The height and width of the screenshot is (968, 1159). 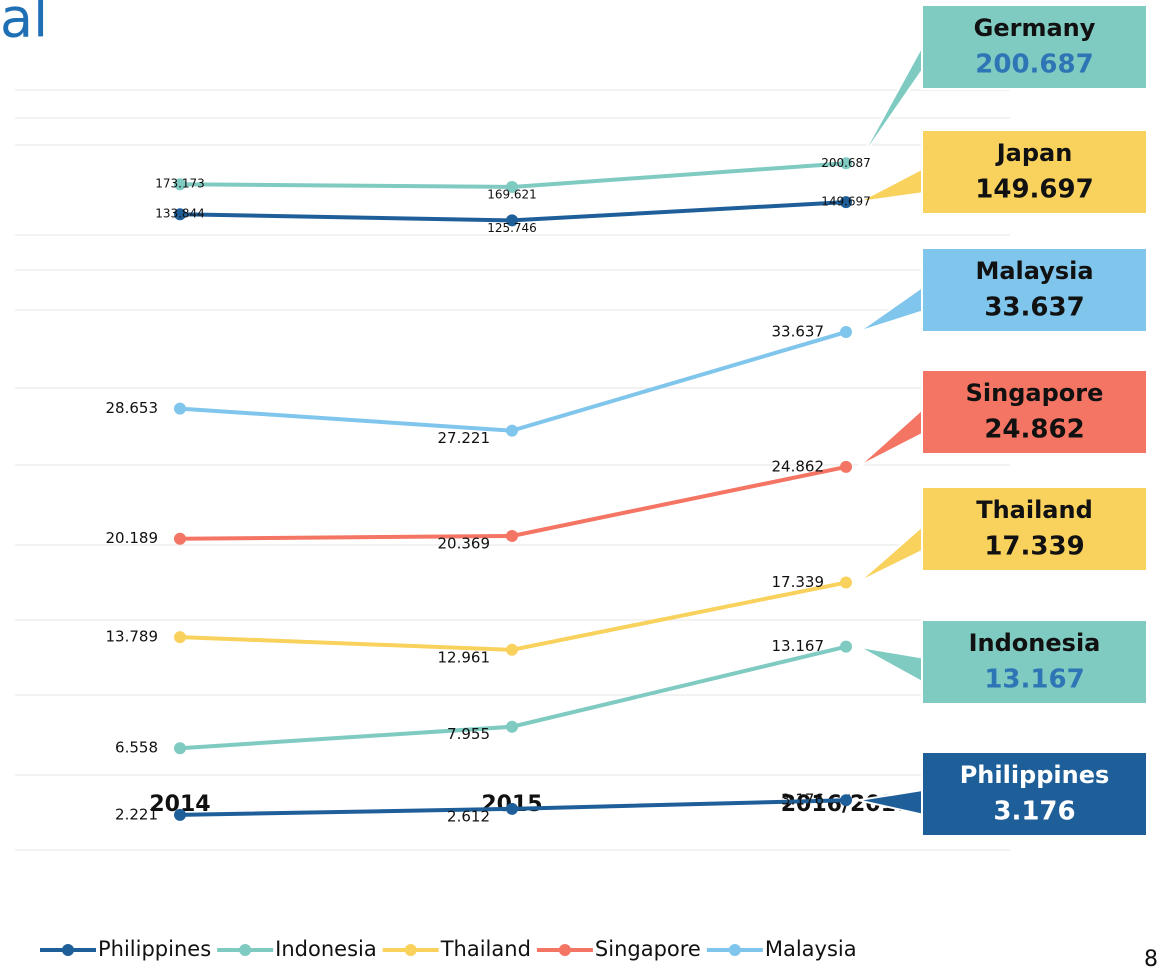 I want to click on page-number: 8, so click(x=1151, y=957).